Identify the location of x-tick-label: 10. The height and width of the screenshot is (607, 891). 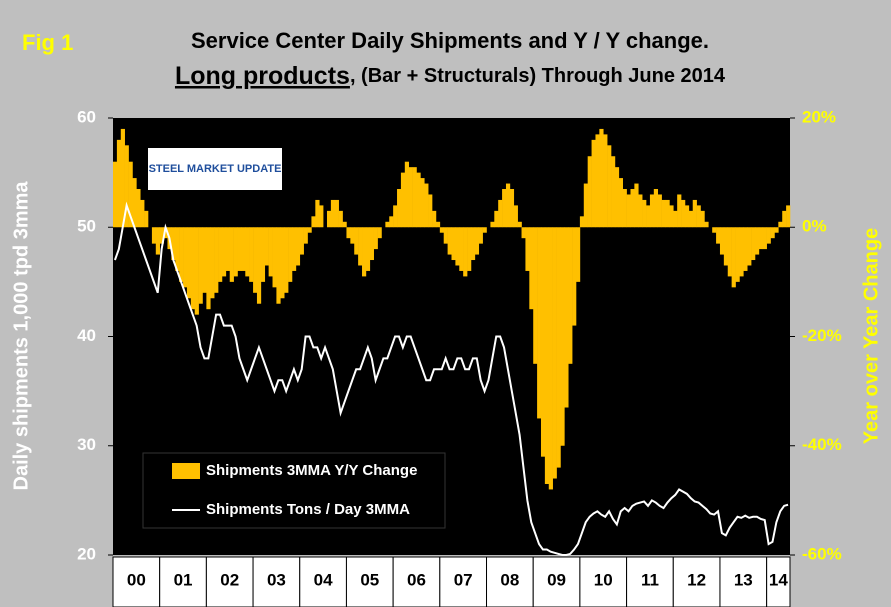
(603, 579).